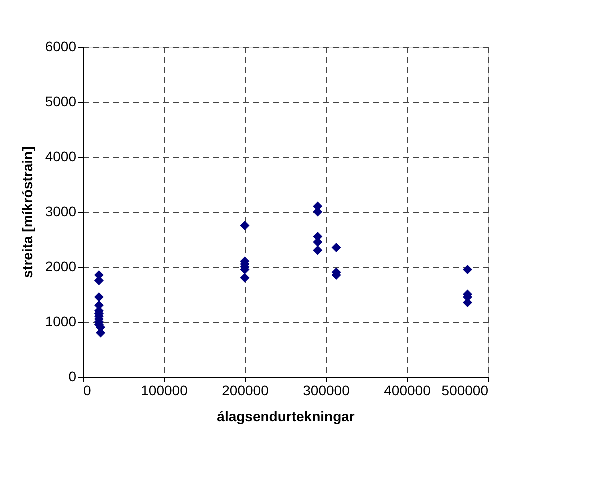 The height and width of the screenshot is (486, 595). What do you see at coordinates (164, 390) in the screenshot?
I see `x-tick-label: 100000` at bounding box center [164, 390].